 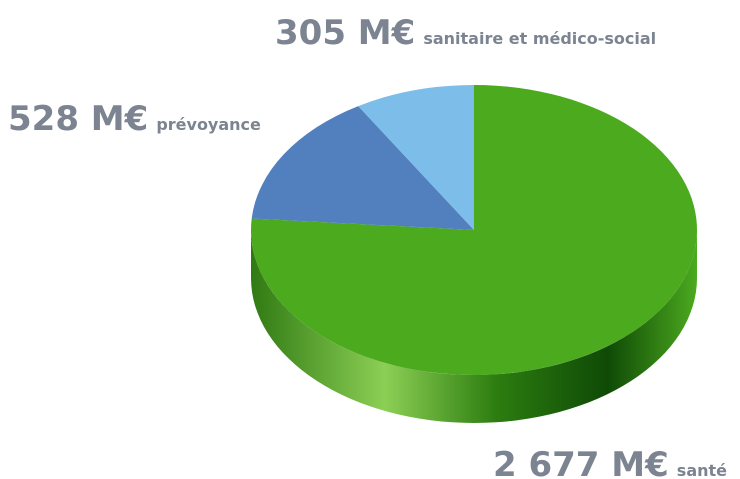 What do you see at coordinates (78, 119) in the screenshot?
I see `slice-value-label: 528 M€` at bounding box center [78, 119].